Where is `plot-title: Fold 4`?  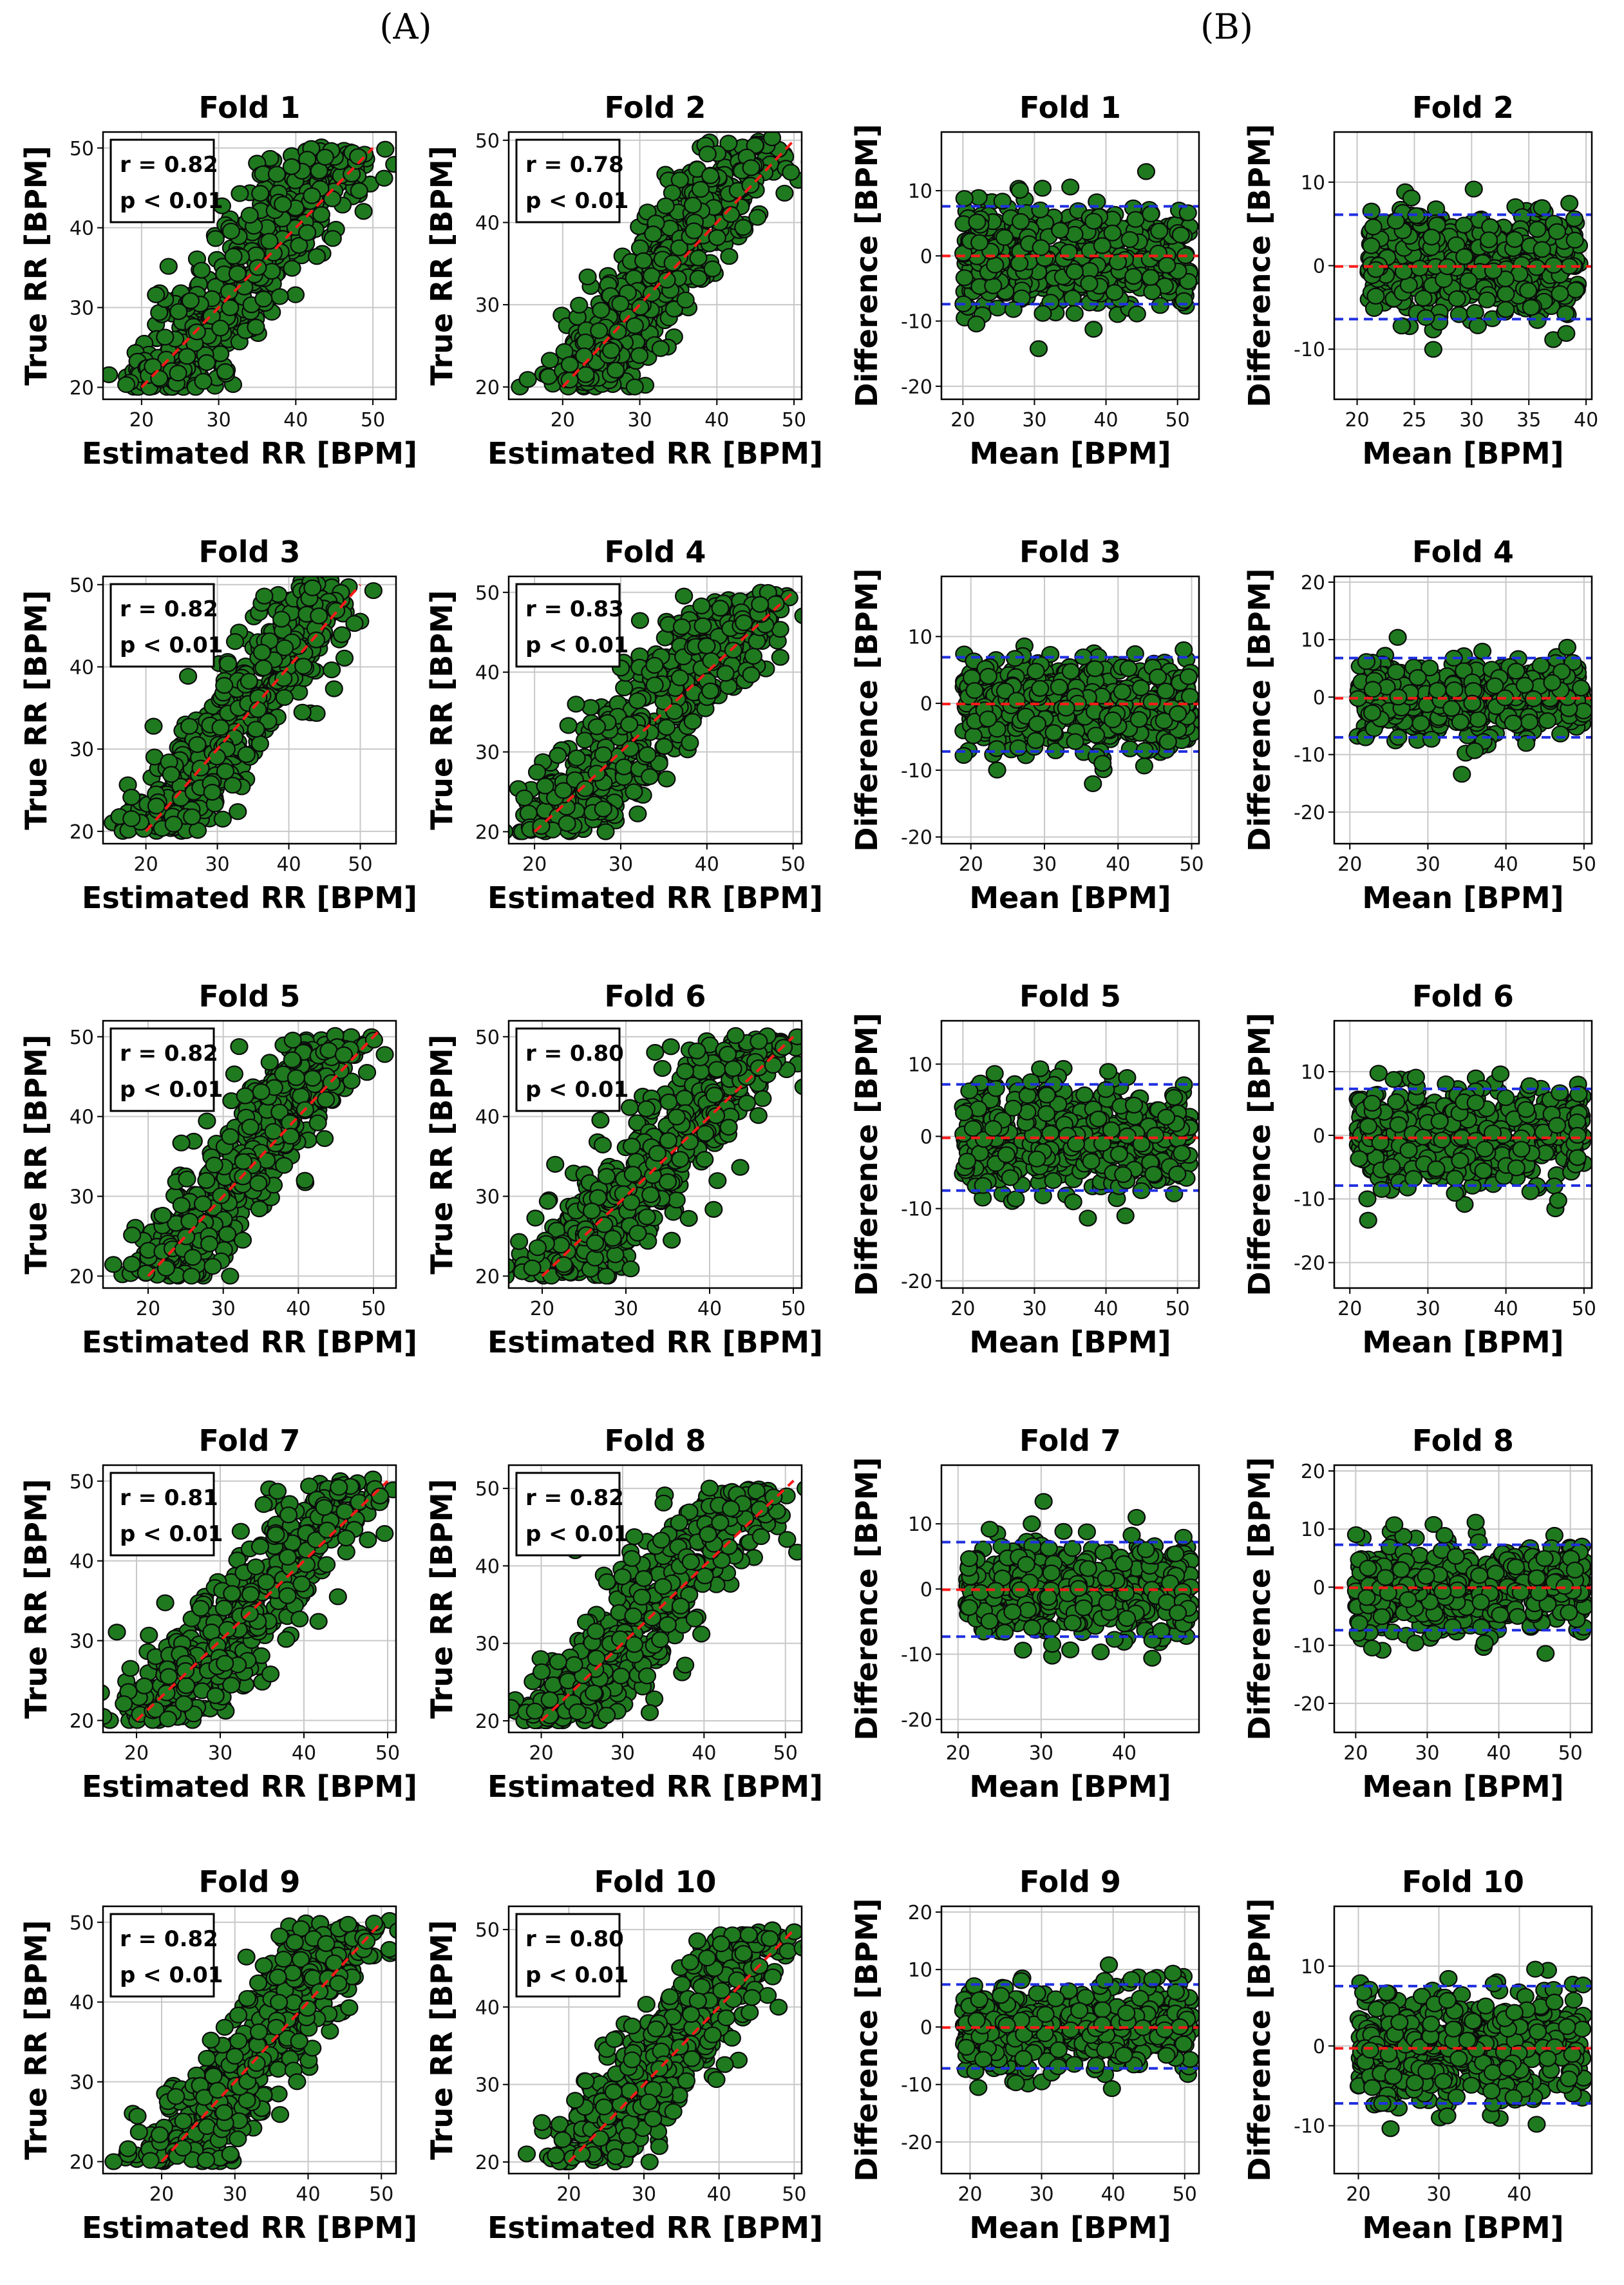 plot-title: Fold 4 is located at coordinates (656, 552).